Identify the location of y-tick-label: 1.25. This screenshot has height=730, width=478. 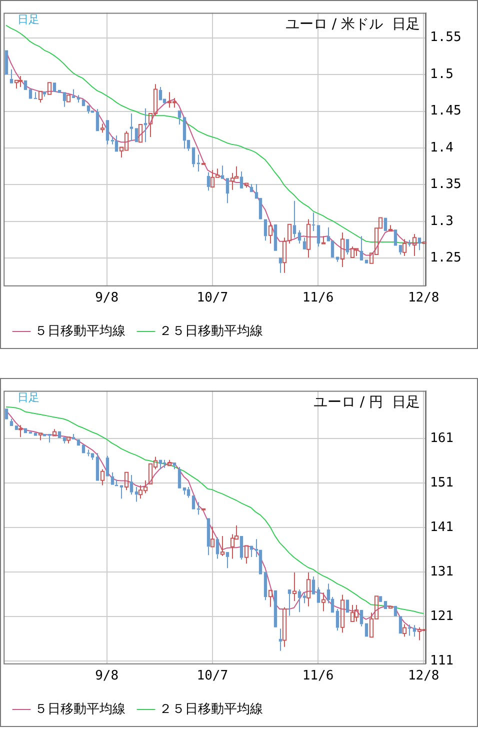
(446, 258).